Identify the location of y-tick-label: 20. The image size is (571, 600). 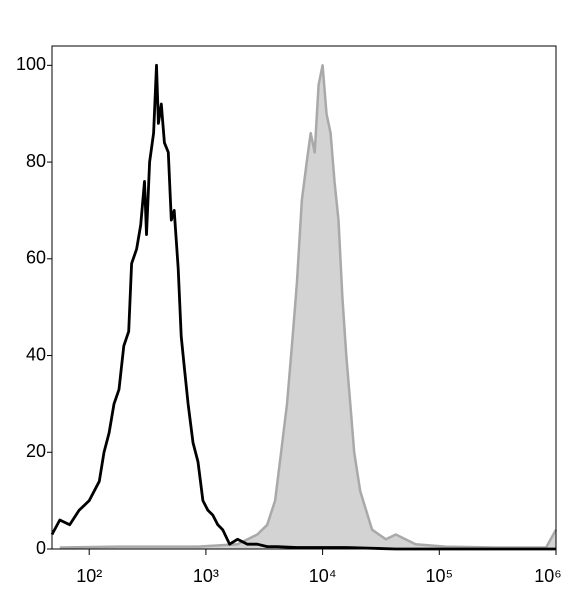
(36, 451).